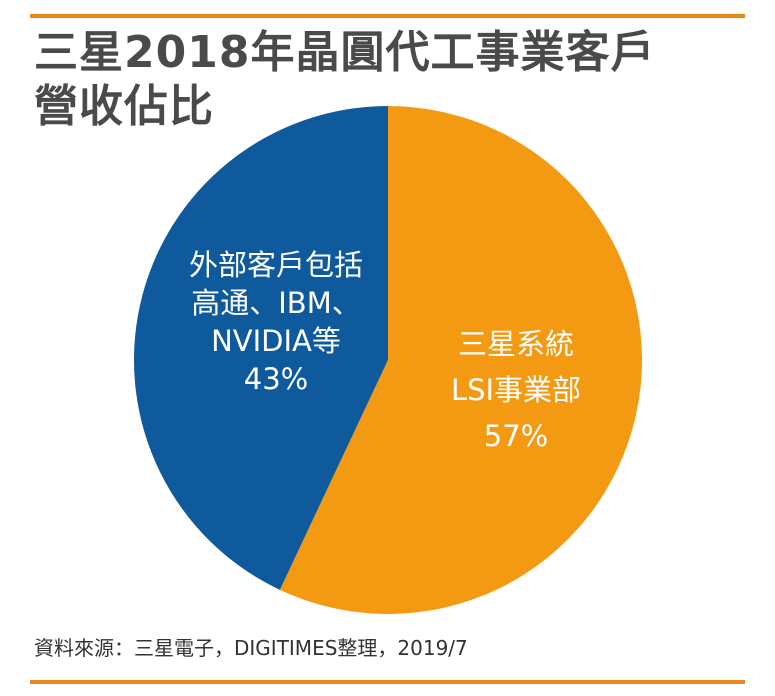 The width and height of the screenshot is (775, 696). Describe the element at coordinates (516, 436) in the screenshot. I see `slice-label-0-line-2: 57%` at that location.